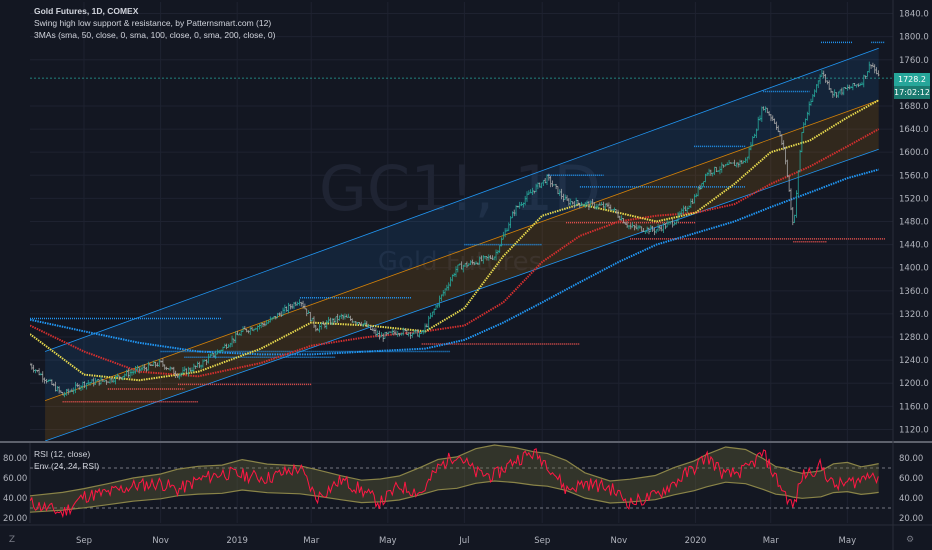  I want to click on last-price-tag: 1728.2, so click(912, 79).